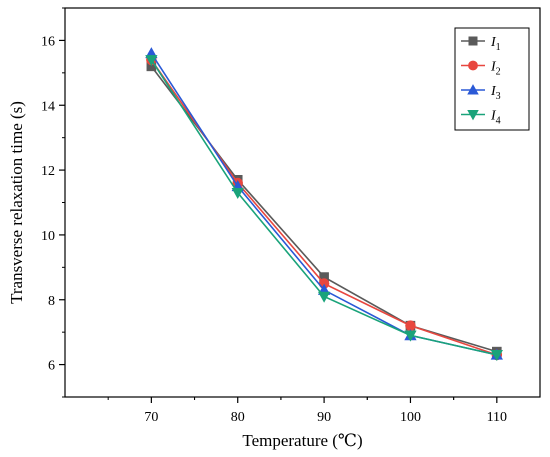 The image size is (550, 457). I want to click on y-tick-label: 6, so click(51, 366).